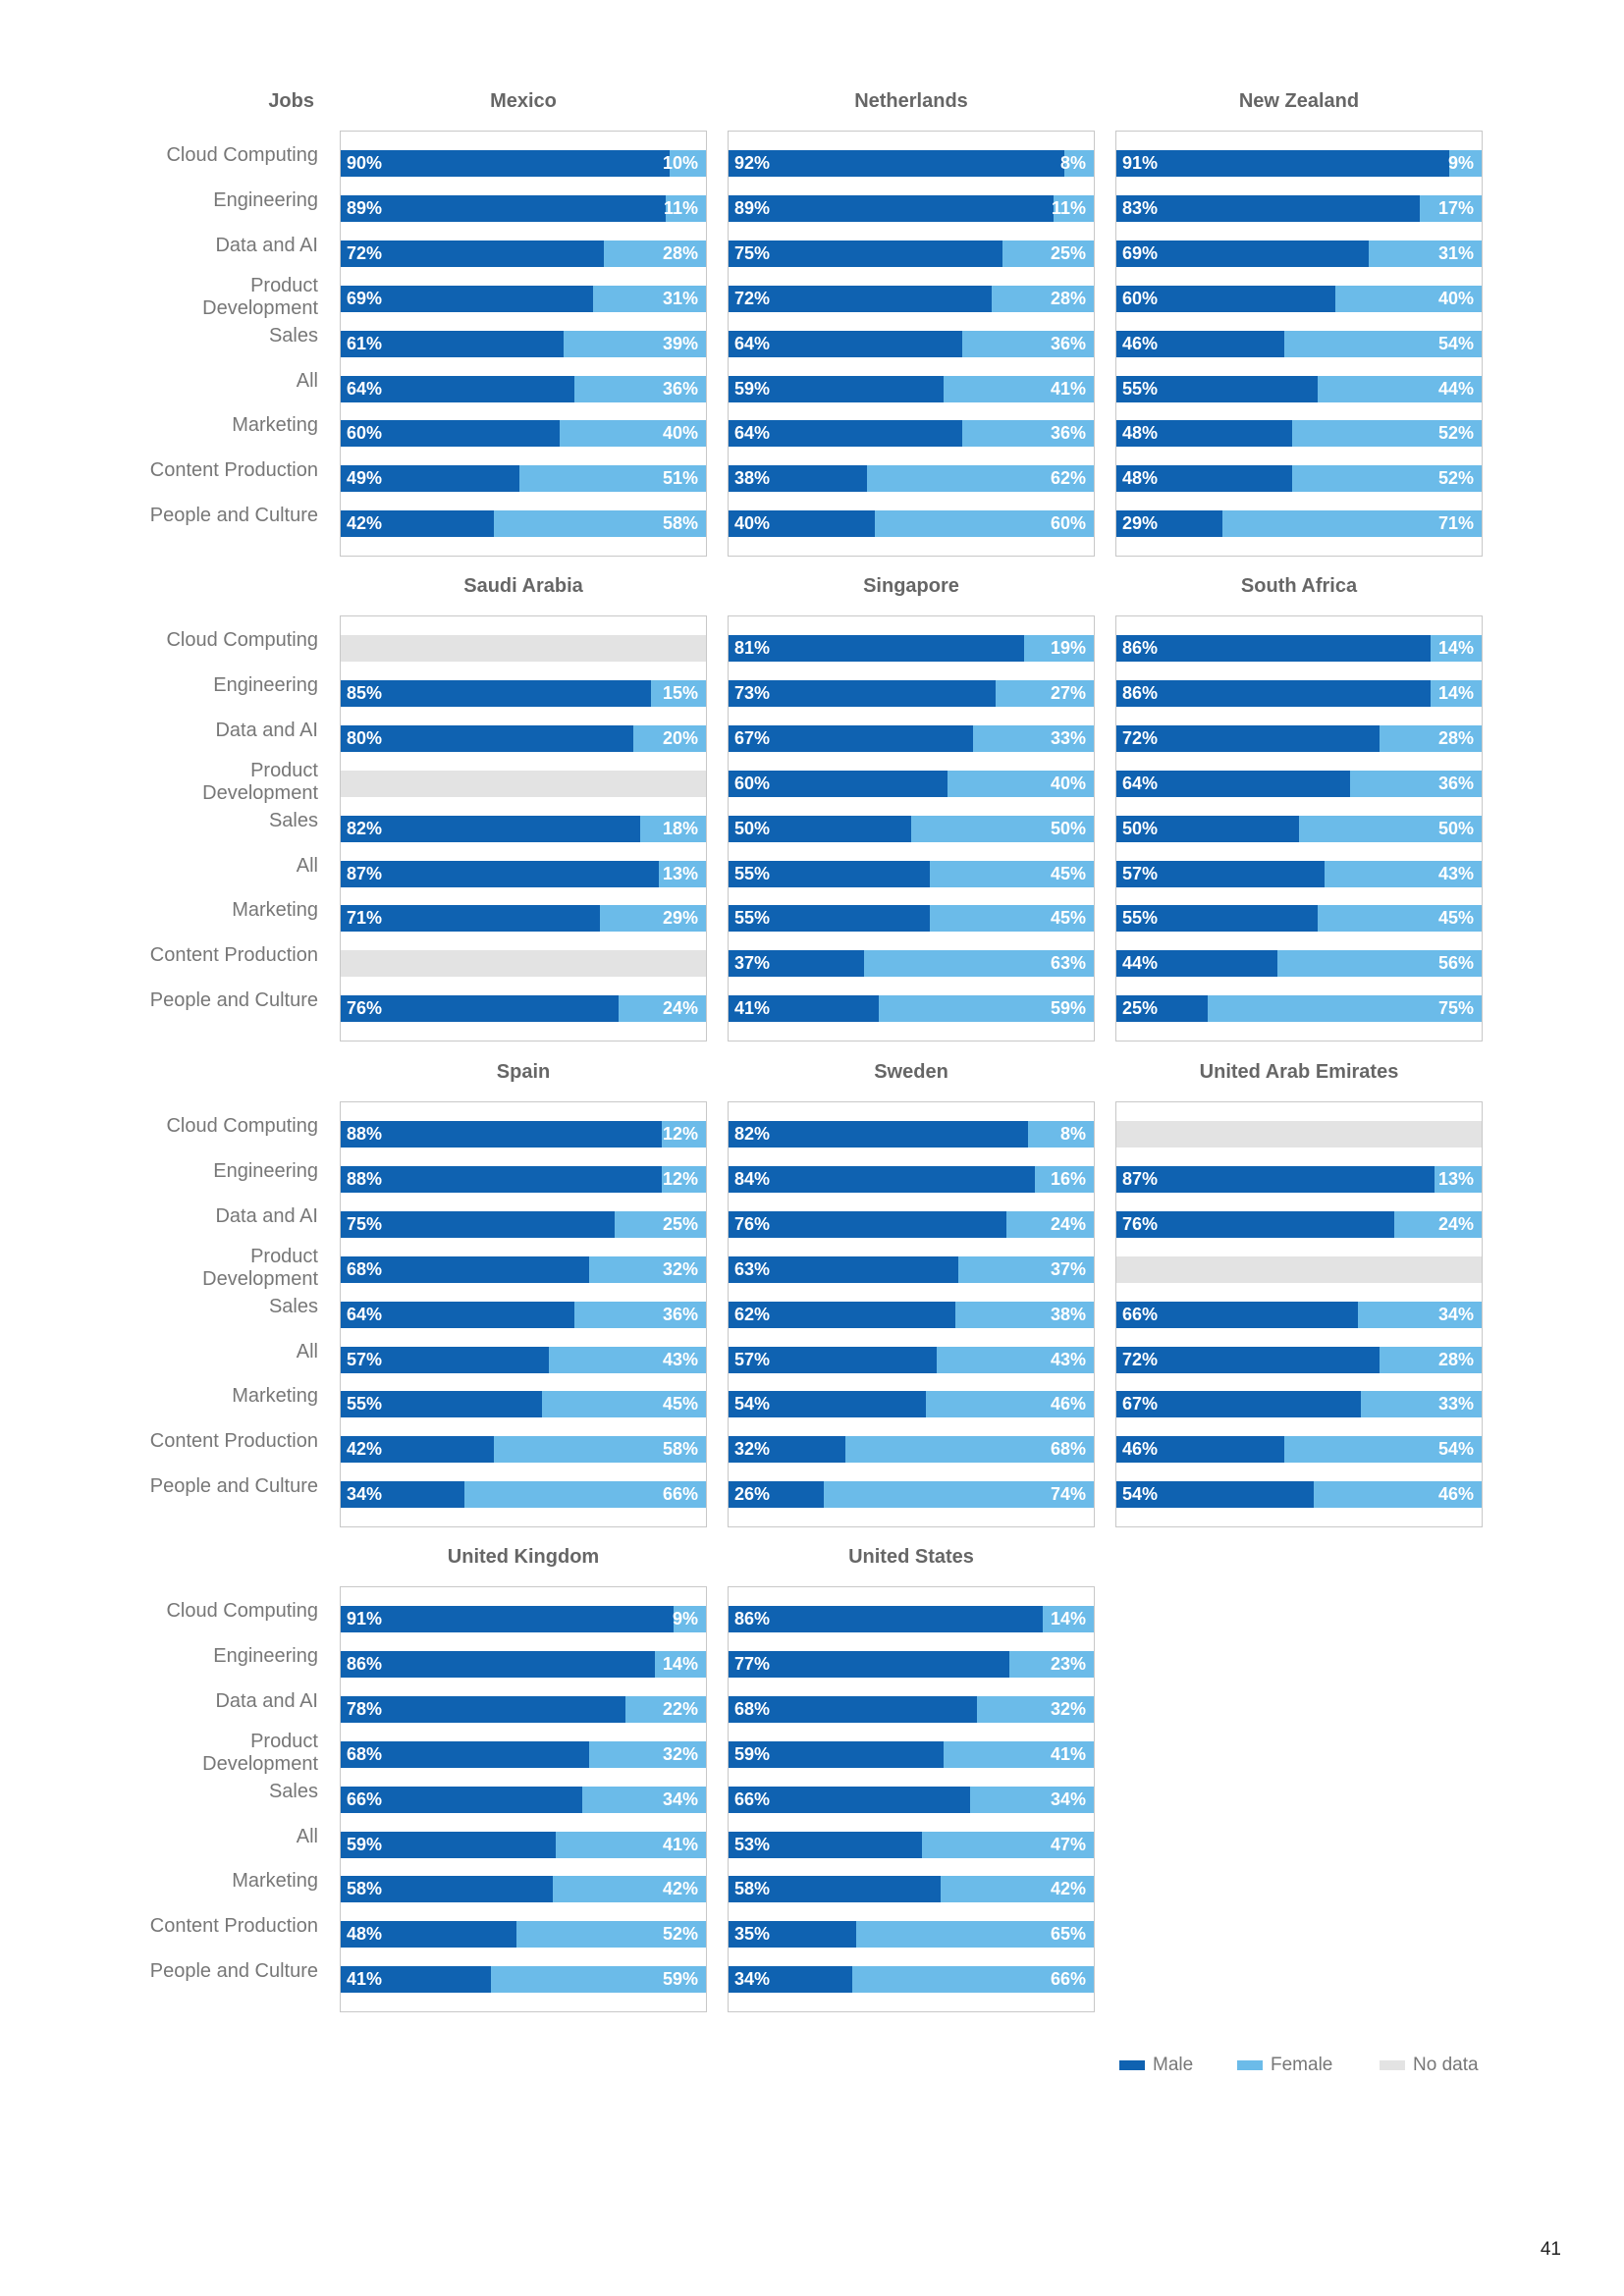 Image resolution: width=1624 pixels, height=2296 pixels. I want to click on data-label-female: 34%, so click(1068, 1799).